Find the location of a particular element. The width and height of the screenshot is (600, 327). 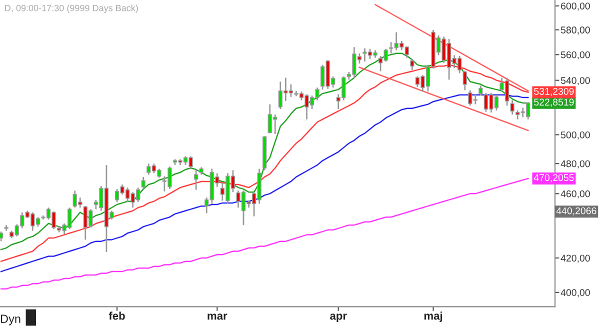

y-tick-label: 460,00 is located at coordinates (575, 194).